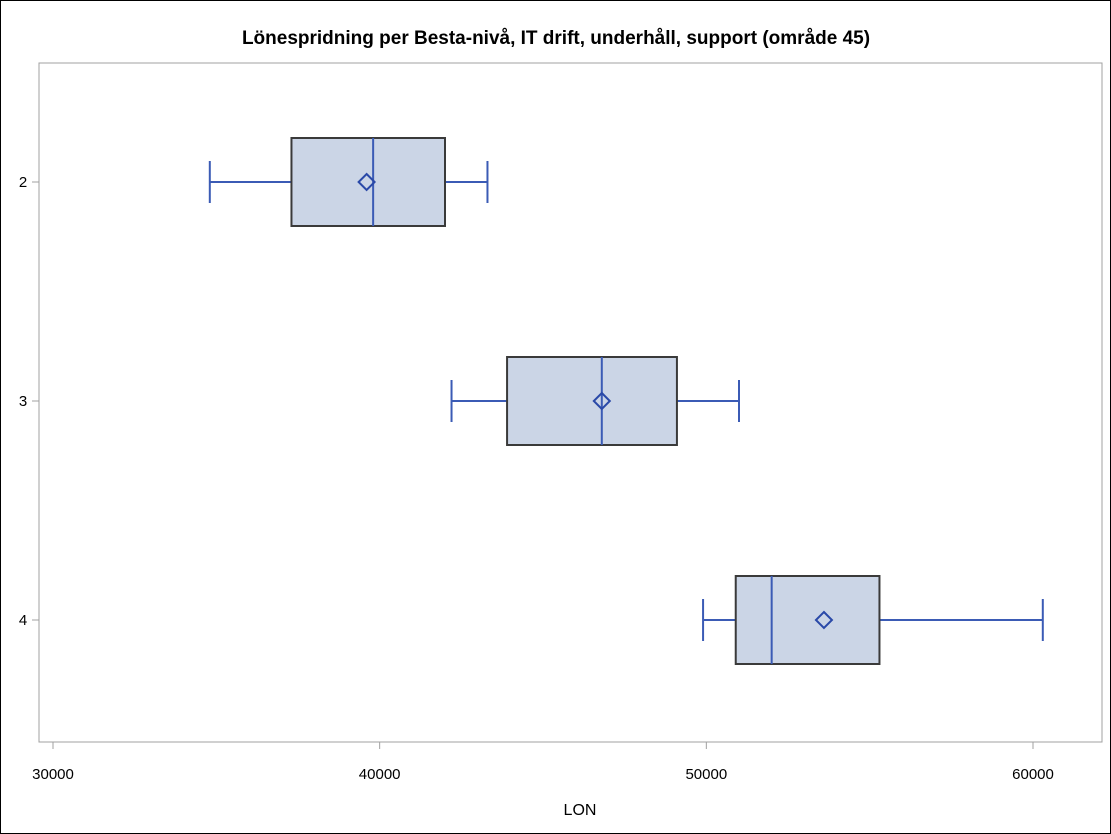 Image resolution: width=1111 pixels, height=834 pixels. Describe the element at coordinates (23, 401) in the screenshot. I see `y-tick-label: 3` at that location.